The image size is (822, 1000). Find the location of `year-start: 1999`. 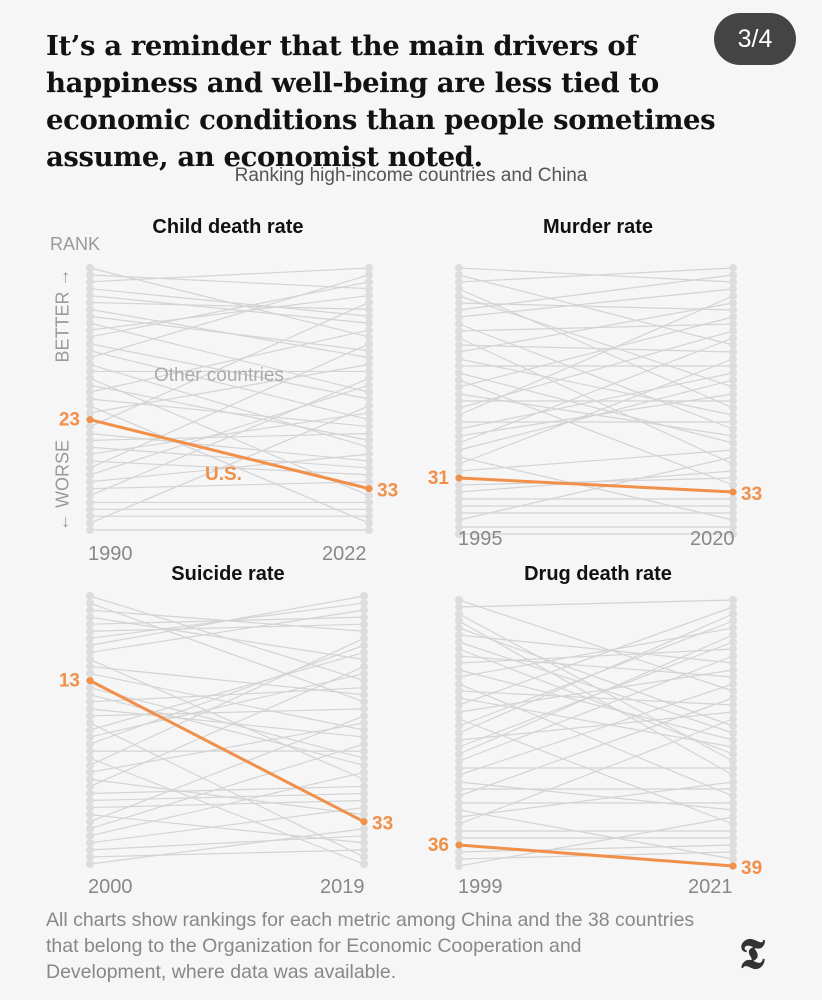

year-start: 1999 is located at coordinates (480, 887).